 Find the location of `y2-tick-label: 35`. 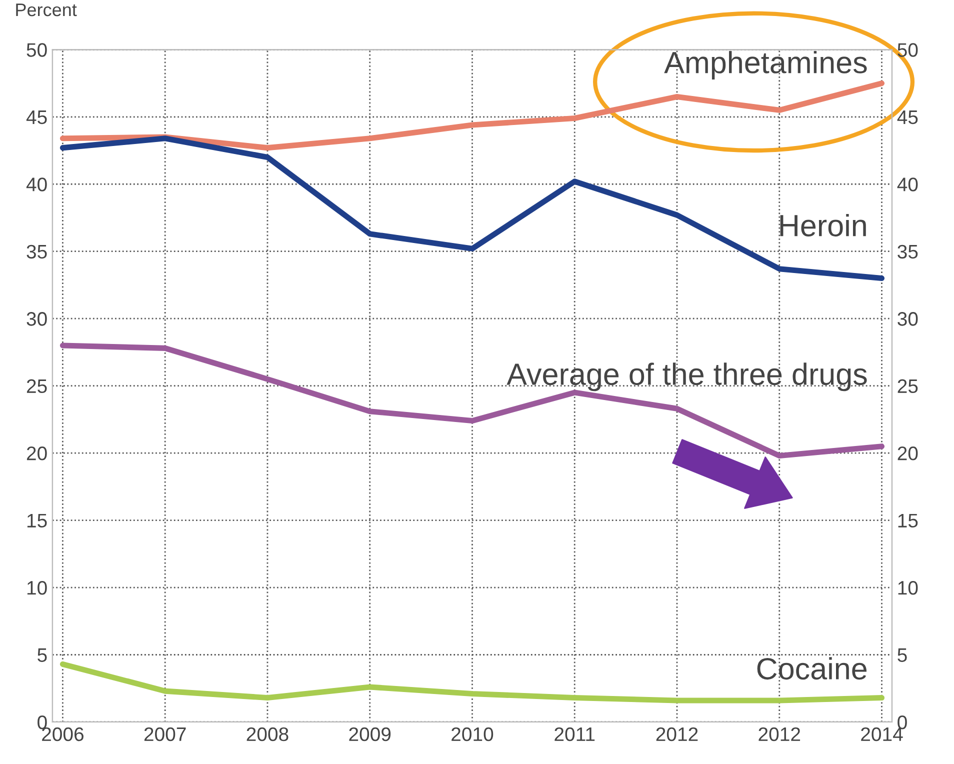

y2-tick-label: 35 is located at coordinates (908, 251).